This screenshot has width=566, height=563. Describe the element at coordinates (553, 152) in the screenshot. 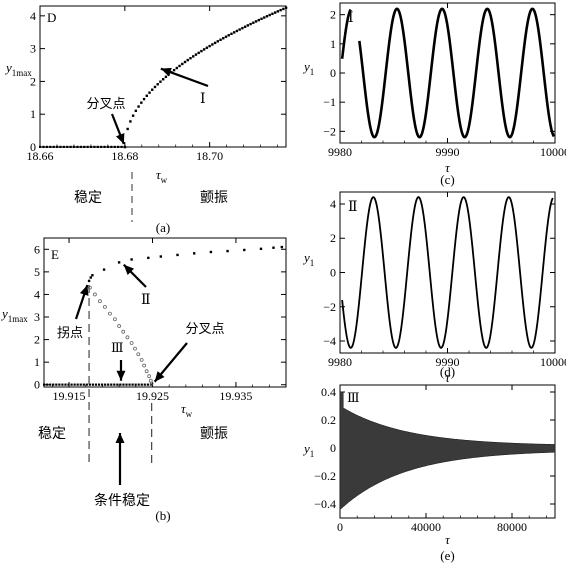

I see `x-tick-label: 10000` at that location.